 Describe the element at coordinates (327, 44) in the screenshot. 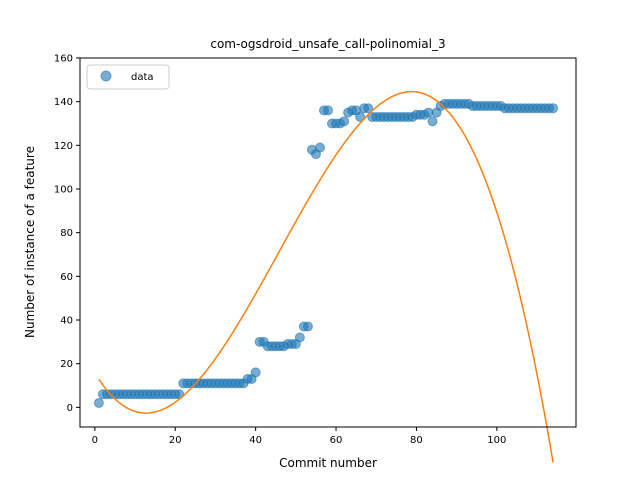

I see `chart-title: com-ogsdroid_unsafe_call-polinomial_3` at that location.